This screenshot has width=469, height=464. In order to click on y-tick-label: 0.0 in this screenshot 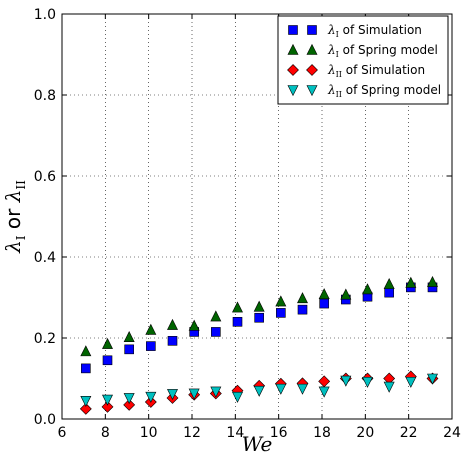, I will do `click(45, 420)`.